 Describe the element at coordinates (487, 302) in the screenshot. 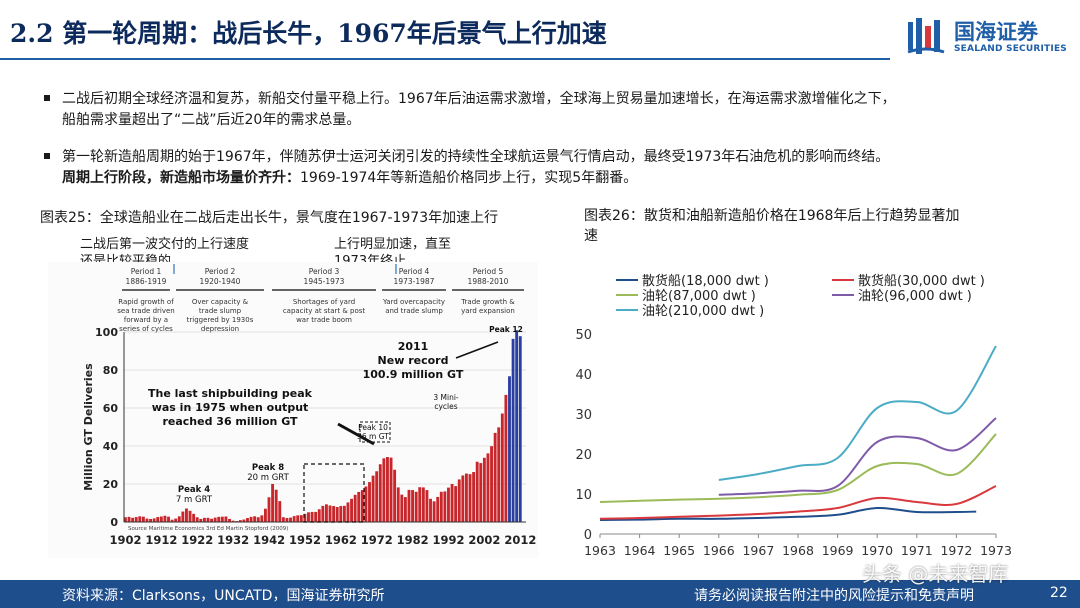

I see `period-description: Trade growth &` at that location.